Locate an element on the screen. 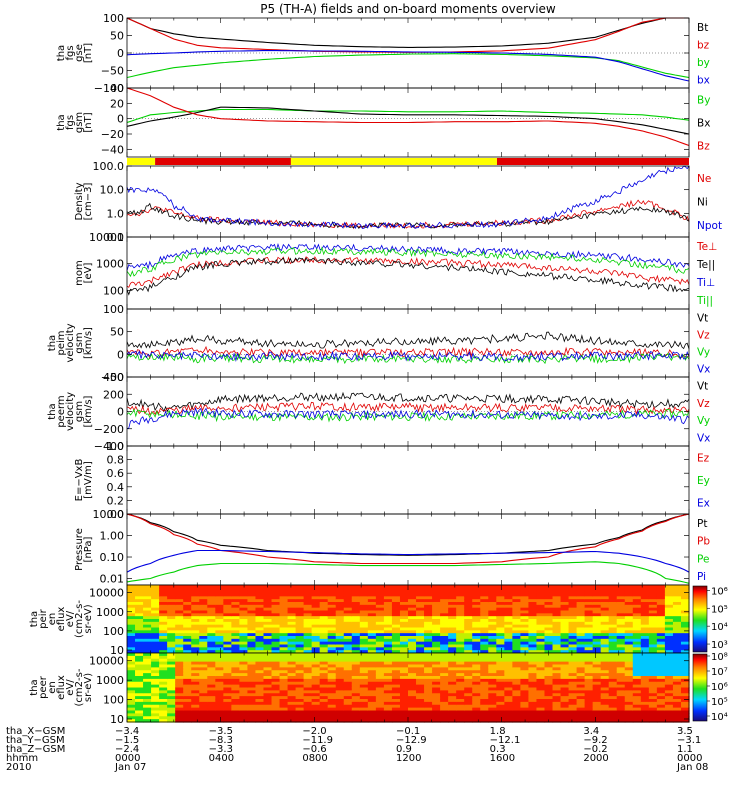  colorbar-tick-label: 10⁸ is located at coordinates (719, 657).